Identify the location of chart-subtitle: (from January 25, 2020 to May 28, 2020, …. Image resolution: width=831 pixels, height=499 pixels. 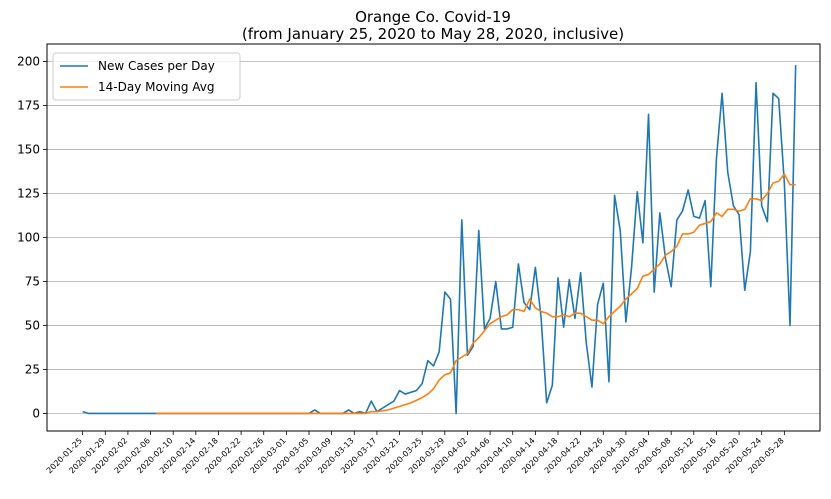
(433, 34).